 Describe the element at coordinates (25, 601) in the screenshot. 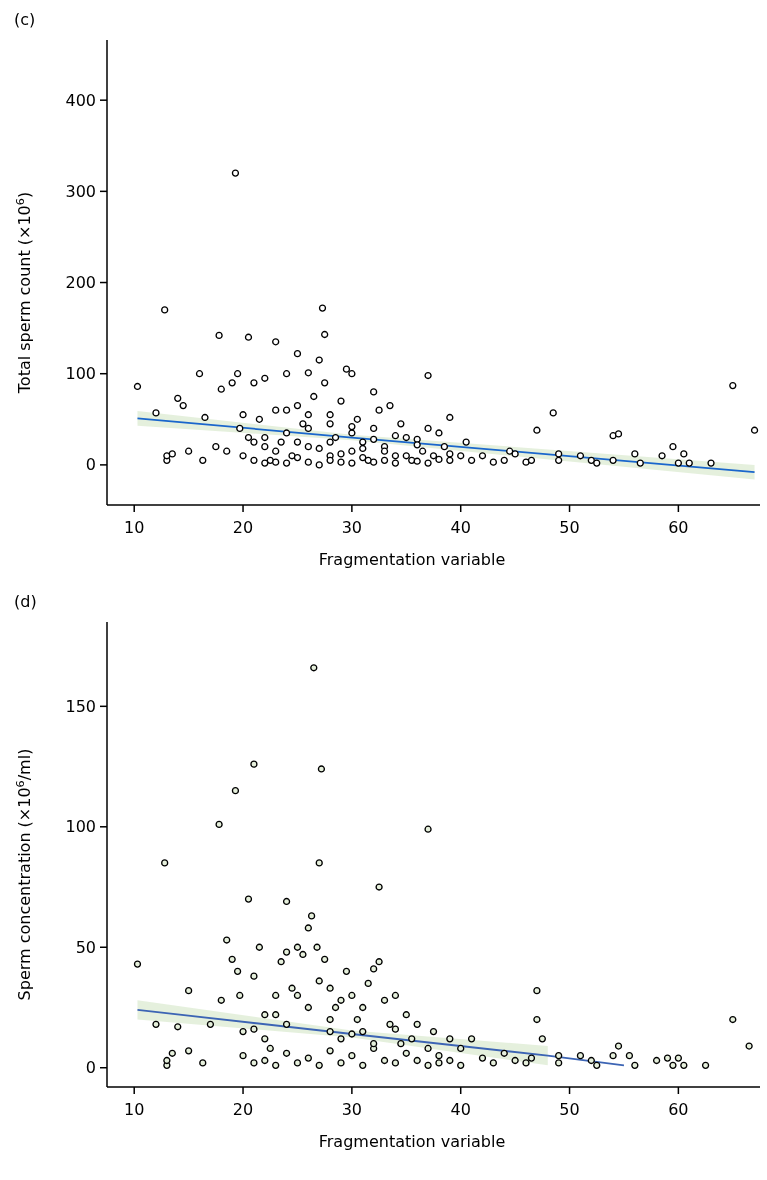

I see `chart-title: (d)` at that location.